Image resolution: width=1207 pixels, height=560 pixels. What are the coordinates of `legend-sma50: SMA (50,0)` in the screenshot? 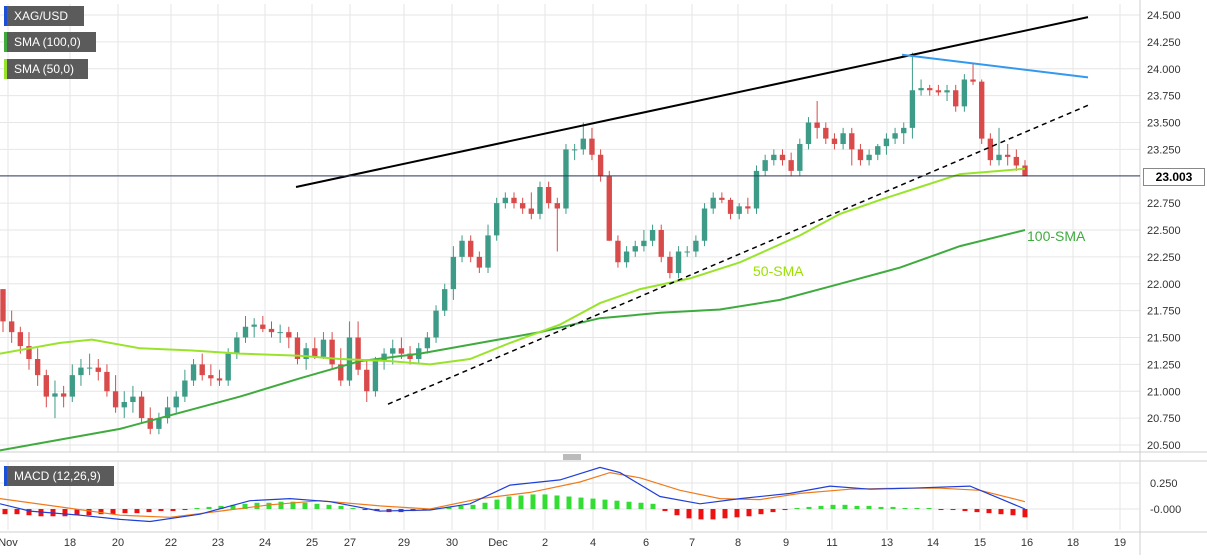 It's located at (46, 69).